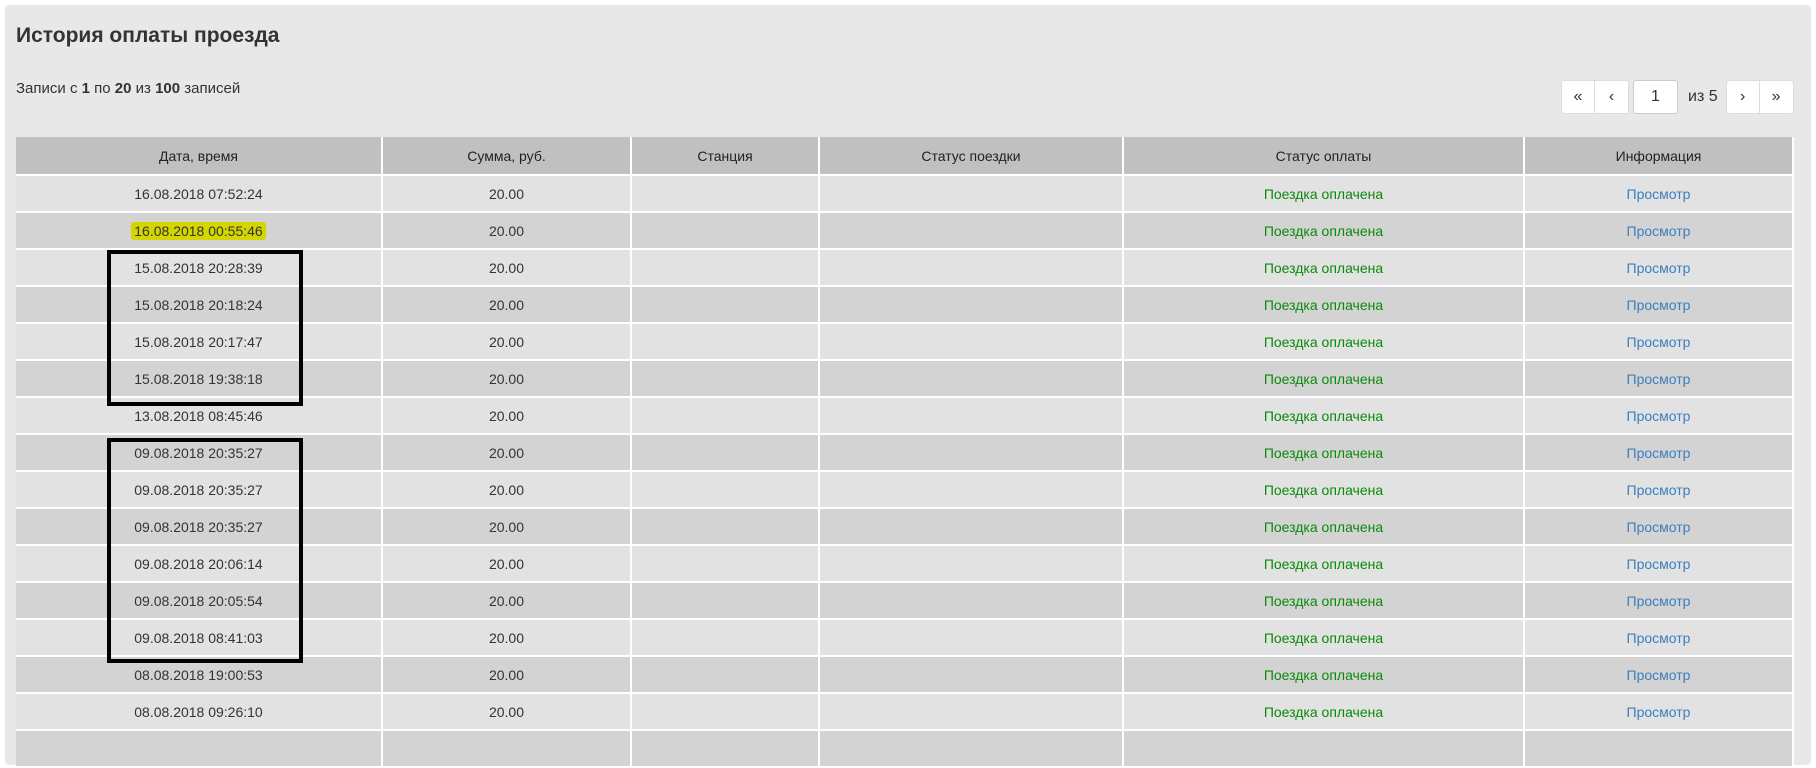  Describe the element at coordinates (199, 156) in the screenshot. I see `column-header-datetime: Дата, время` at that location.